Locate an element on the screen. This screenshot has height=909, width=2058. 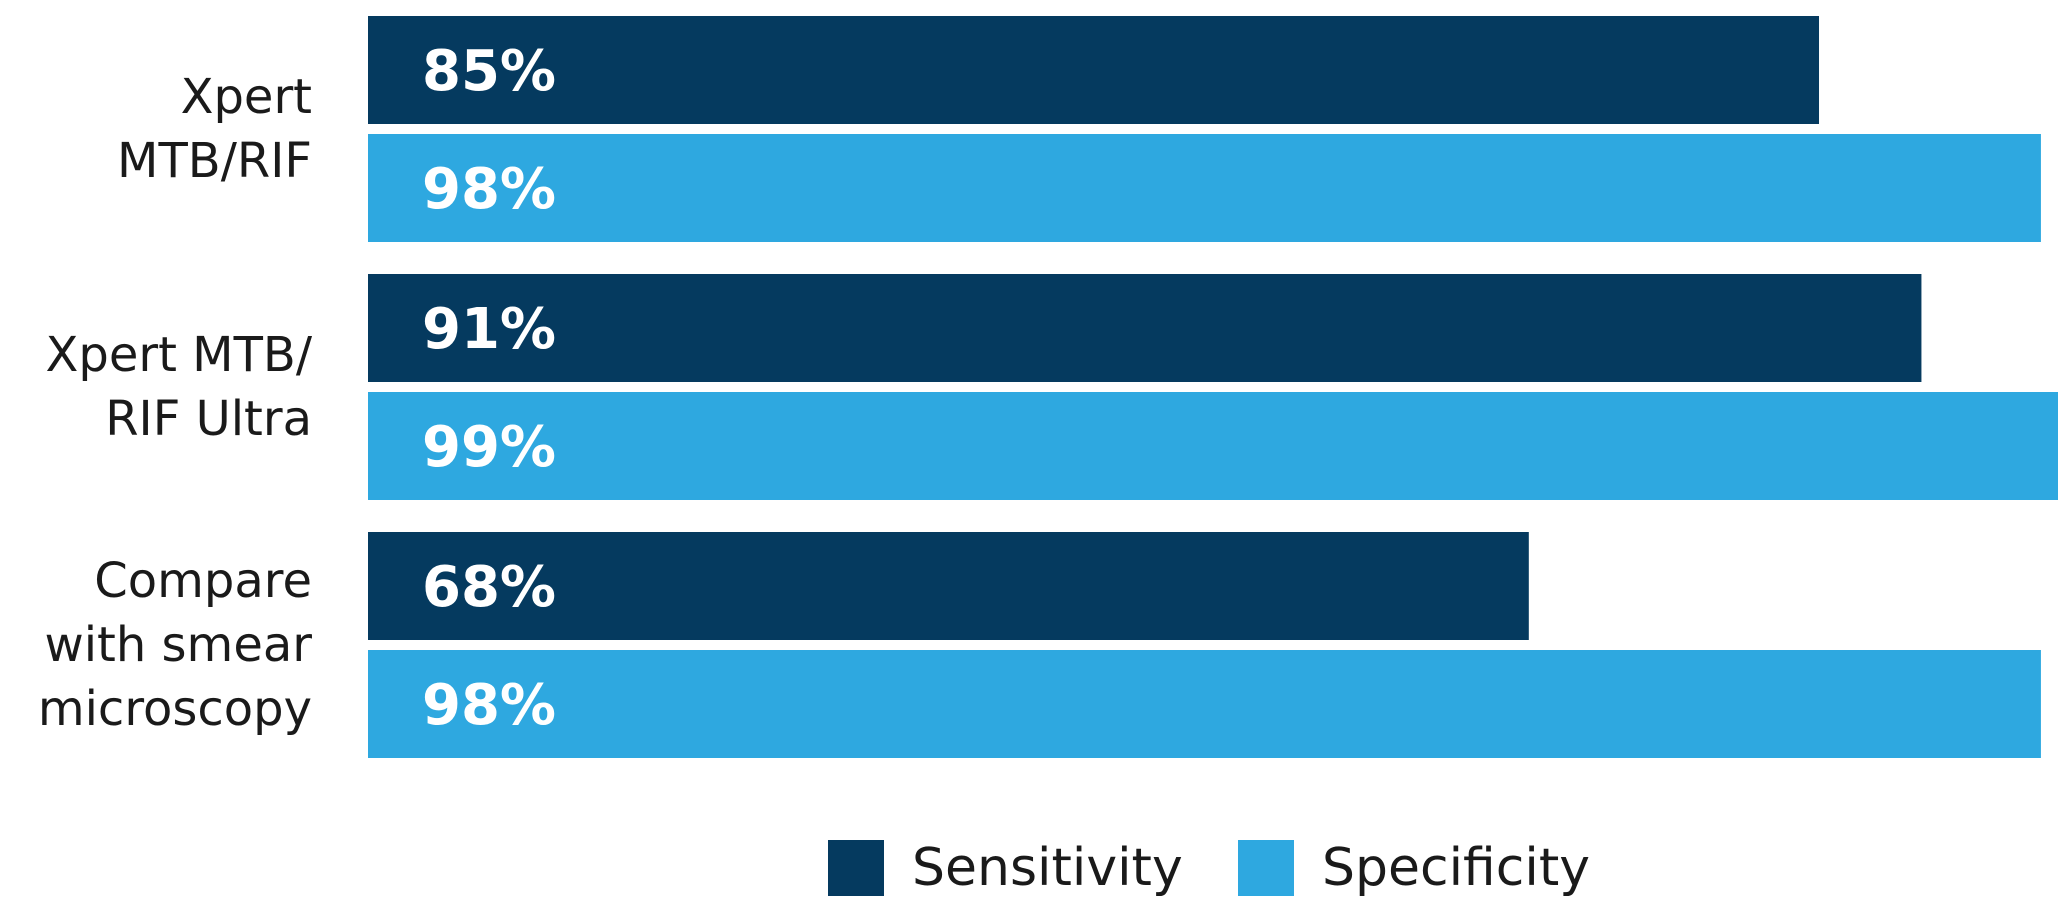
legend-swatch-sensitivity is located at coordinates (856, 868).